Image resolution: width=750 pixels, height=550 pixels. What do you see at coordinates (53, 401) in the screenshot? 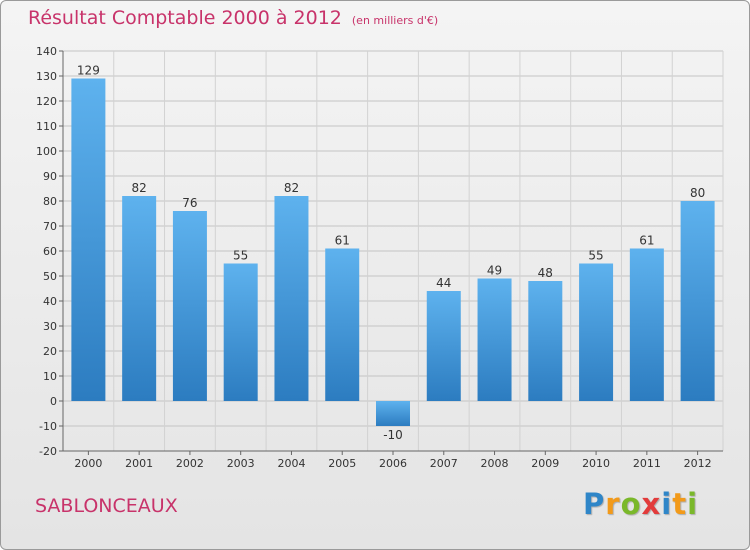
I see `y-tick-label: 0` at bounding box center [53, 401].